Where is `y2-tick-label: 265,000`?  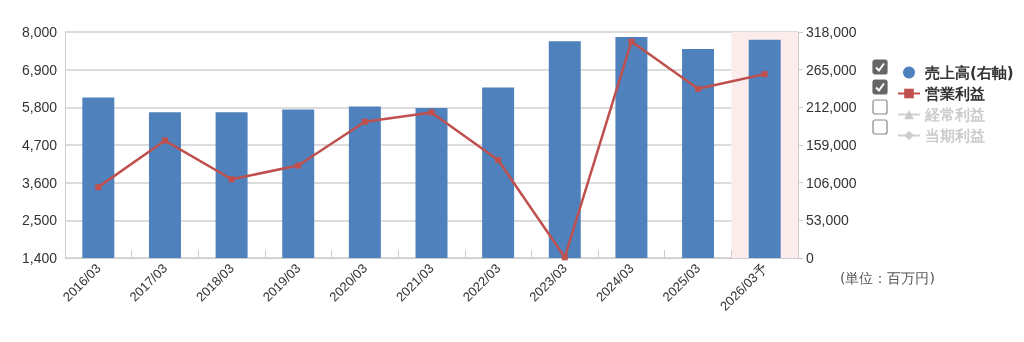 y2-tick-label: 265,000 is located at coordinates (831, 69).